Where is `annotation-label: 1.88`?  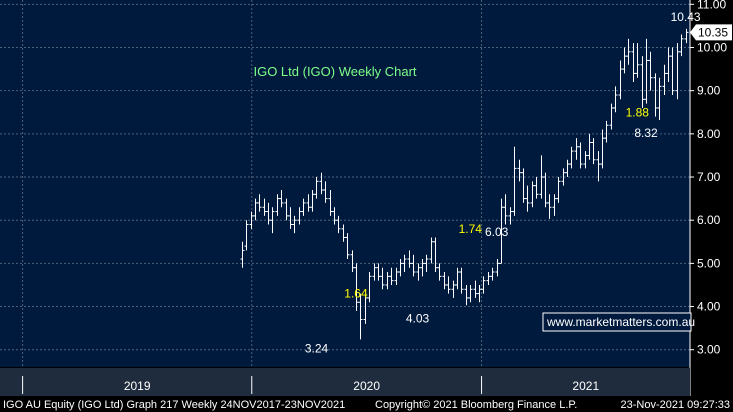 annotation-label: 1.88 is located at coordinates (638, 112).